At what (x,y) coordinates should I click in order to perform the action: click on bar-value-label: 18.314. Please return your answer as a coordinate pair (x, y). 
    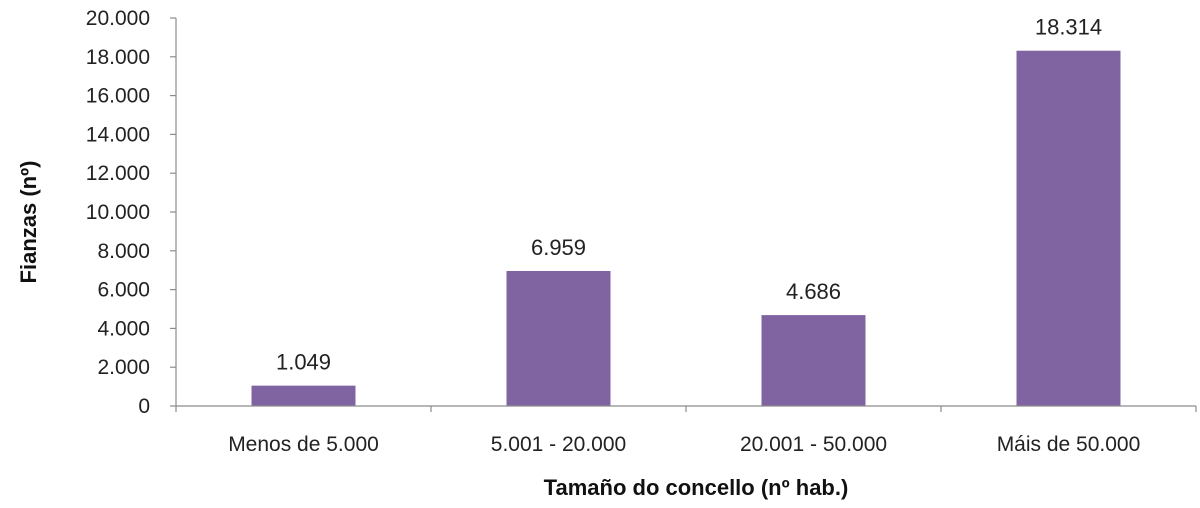
    Looking at the image, I should click on (1068, 27).